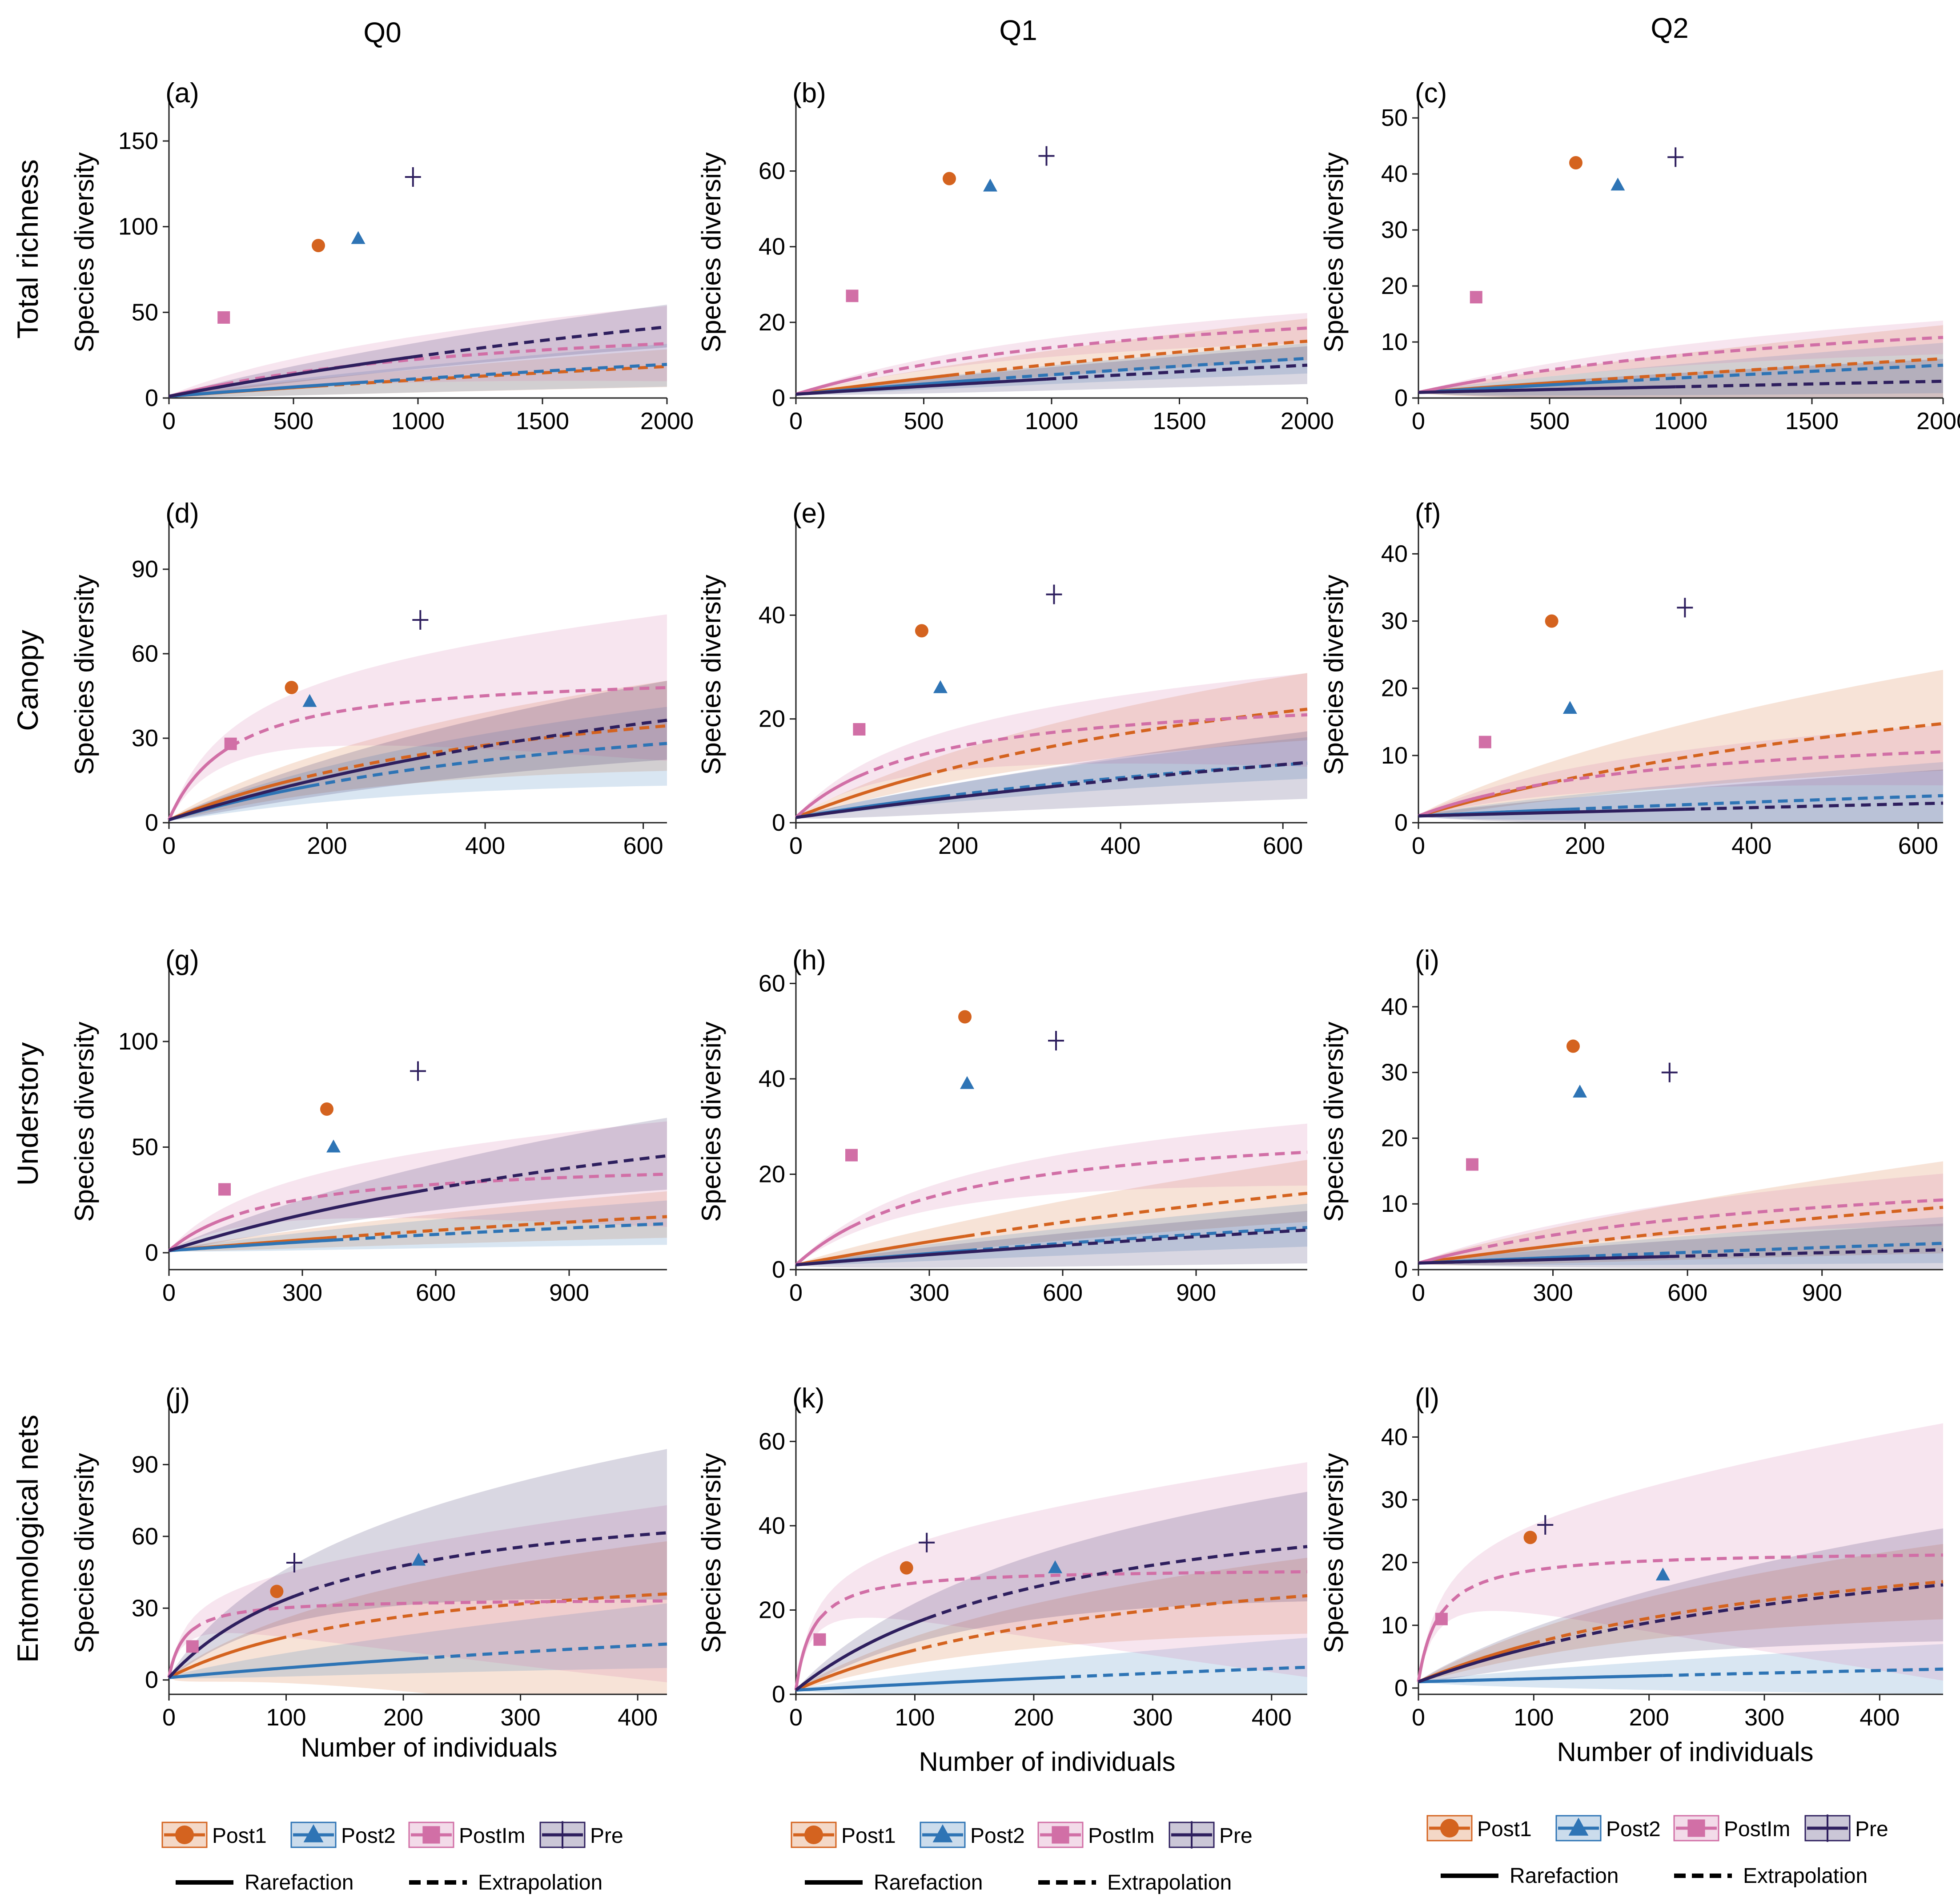  I want to click on panel-label: (l), so click(1427, 1398).